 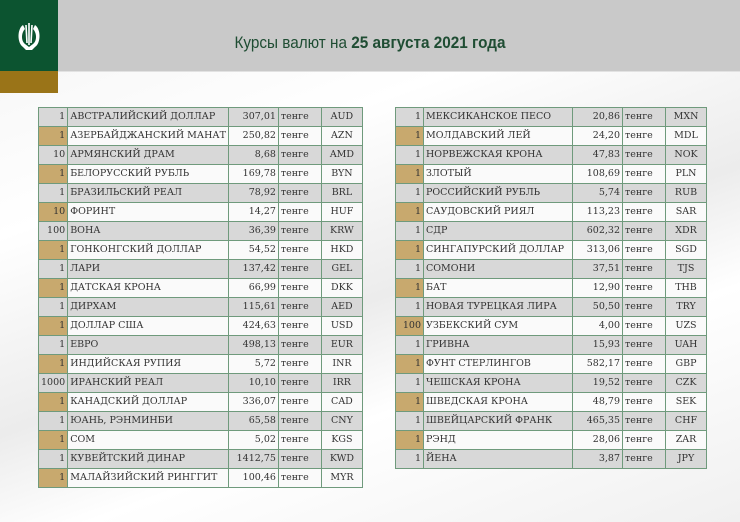 What do you see at coordinates (597, 402) in the screenshot?
I see `rate: 48,79` at bounding box center [597, 402].